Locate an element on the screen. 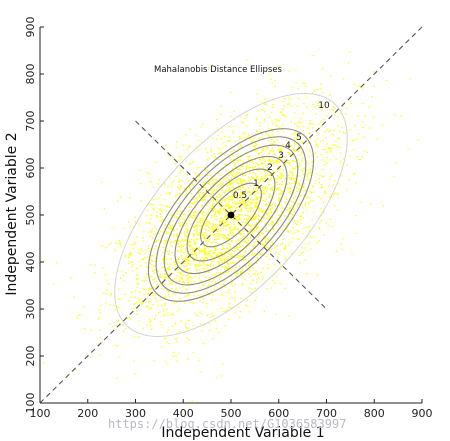  ellipse-label-2: 2 is located at coordinates (270, 168).